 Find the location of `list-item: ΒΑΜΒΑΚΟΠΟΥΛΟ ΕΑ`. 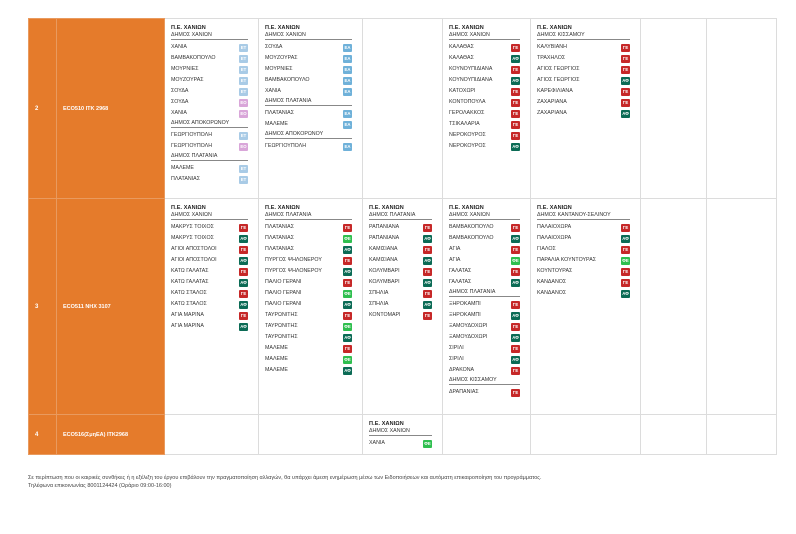

list-item: ΒΑΜΒΑΚΟΠΟΥΛΟ ΕΑ is located at coordinates (311, 81).